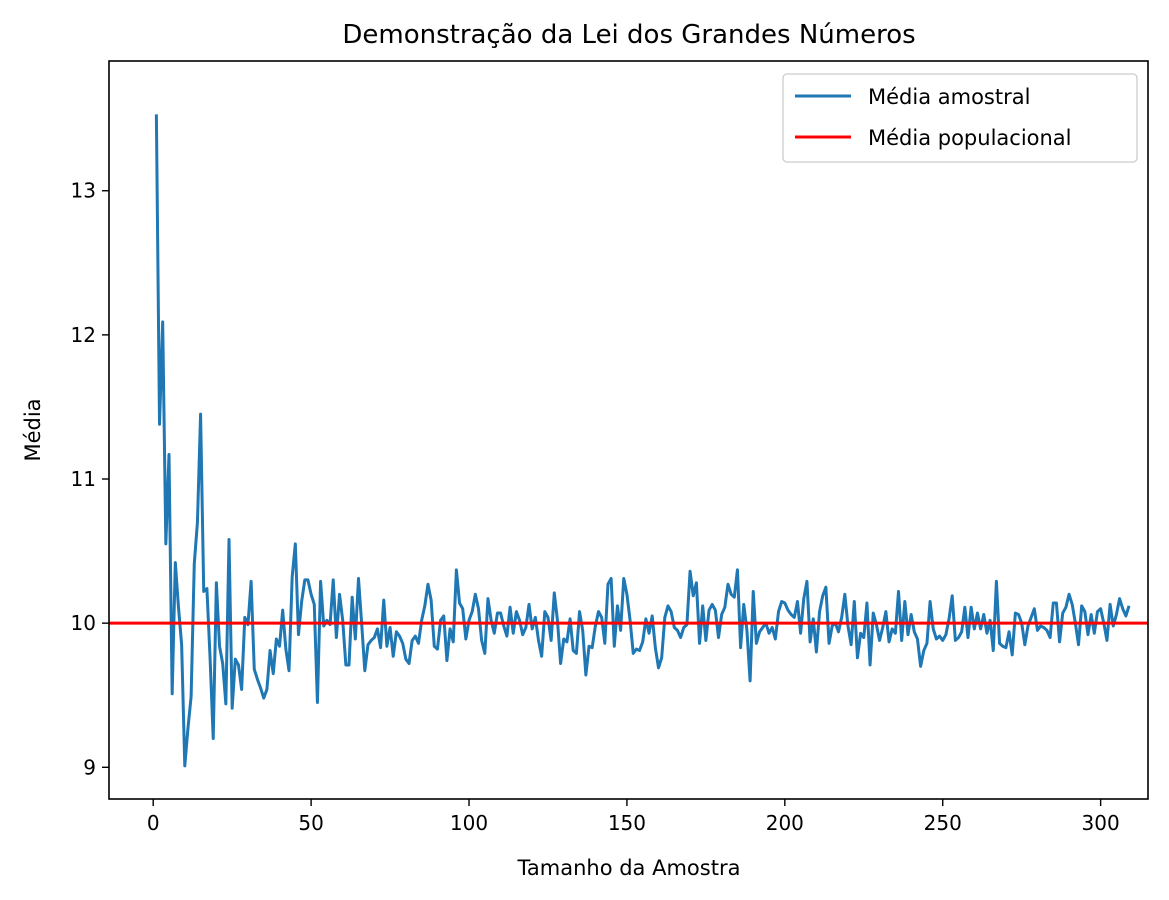  What do you see at coordinates (89, 767) in the screenshot?
I see `y-tick-label: 9` at bounding box center [89, 767].